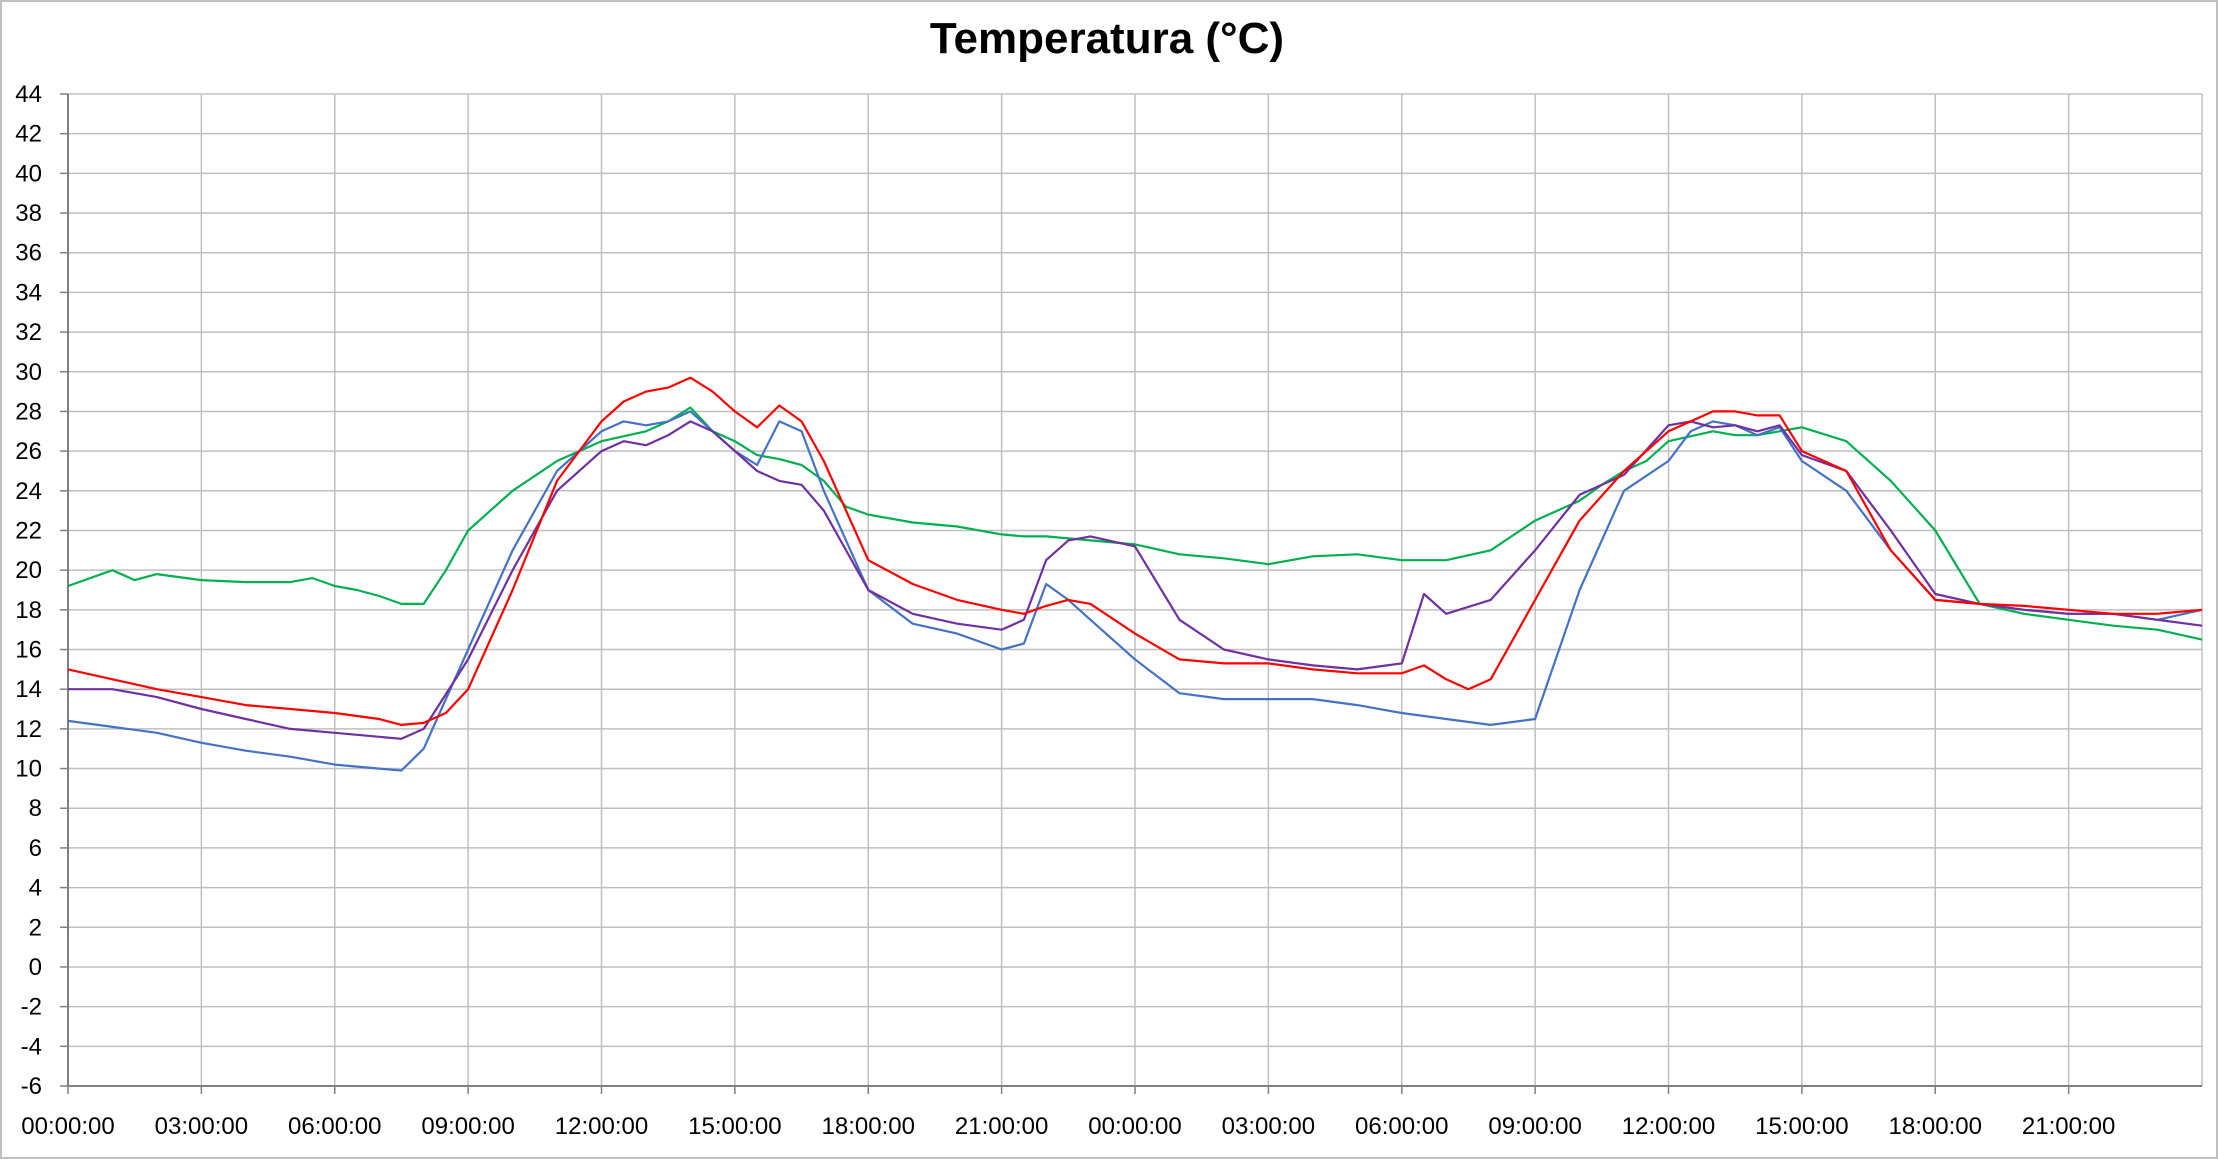 This screenshot has height=1159, width=2218. I want to click on y-tick-label: 38, so click(28, 213).